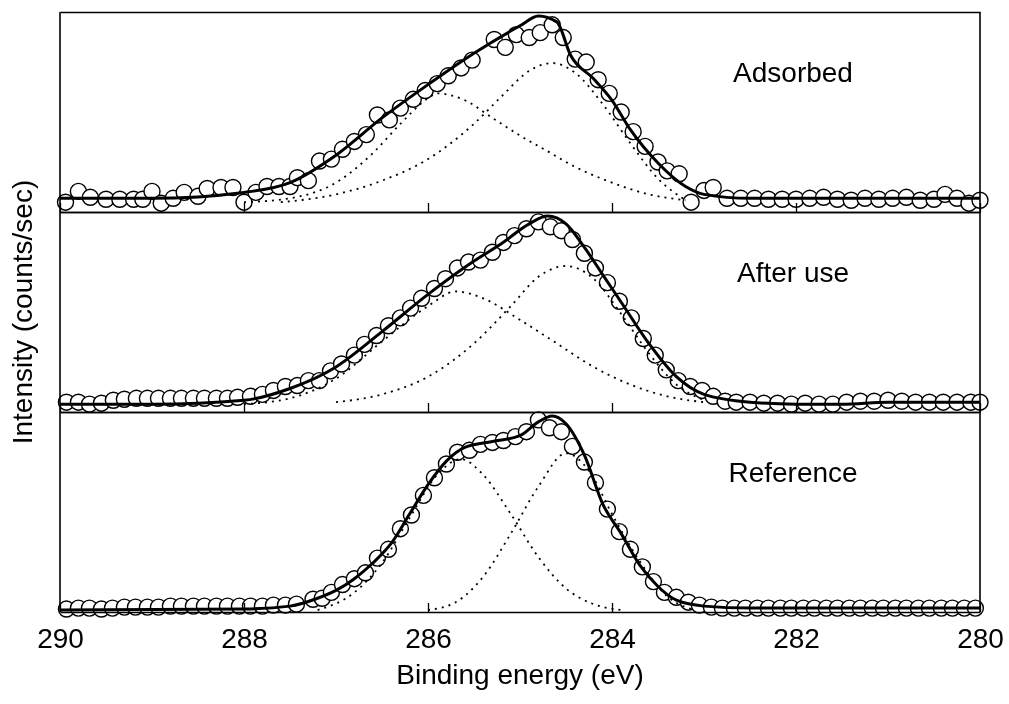 This screenshot has width=1009, height=704. Describe the element at coordinates (60, 638) in the screenshot. I see `x-tick-label: 290` at that location.